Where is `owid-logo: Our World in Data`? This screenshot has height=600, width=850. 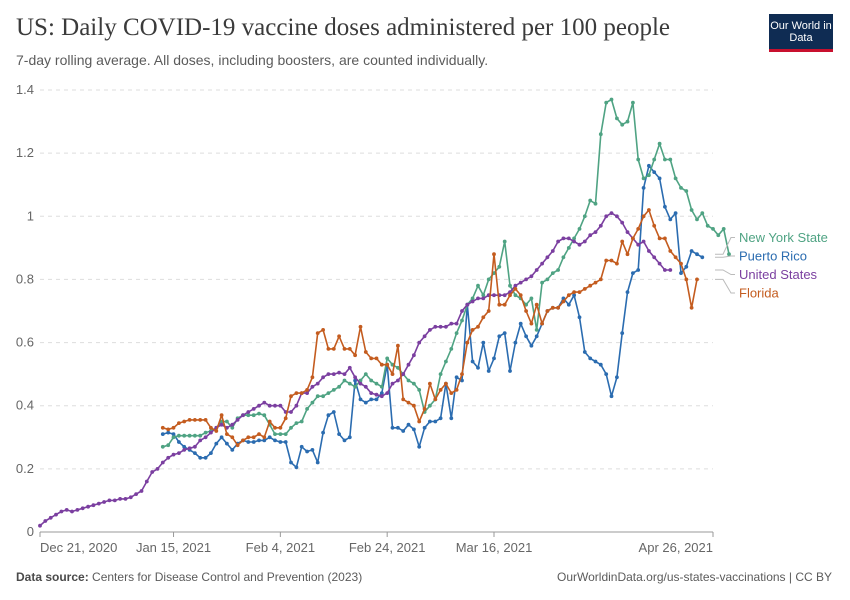 owid-logo: Our World in Data is located at coordinates (801, 33).